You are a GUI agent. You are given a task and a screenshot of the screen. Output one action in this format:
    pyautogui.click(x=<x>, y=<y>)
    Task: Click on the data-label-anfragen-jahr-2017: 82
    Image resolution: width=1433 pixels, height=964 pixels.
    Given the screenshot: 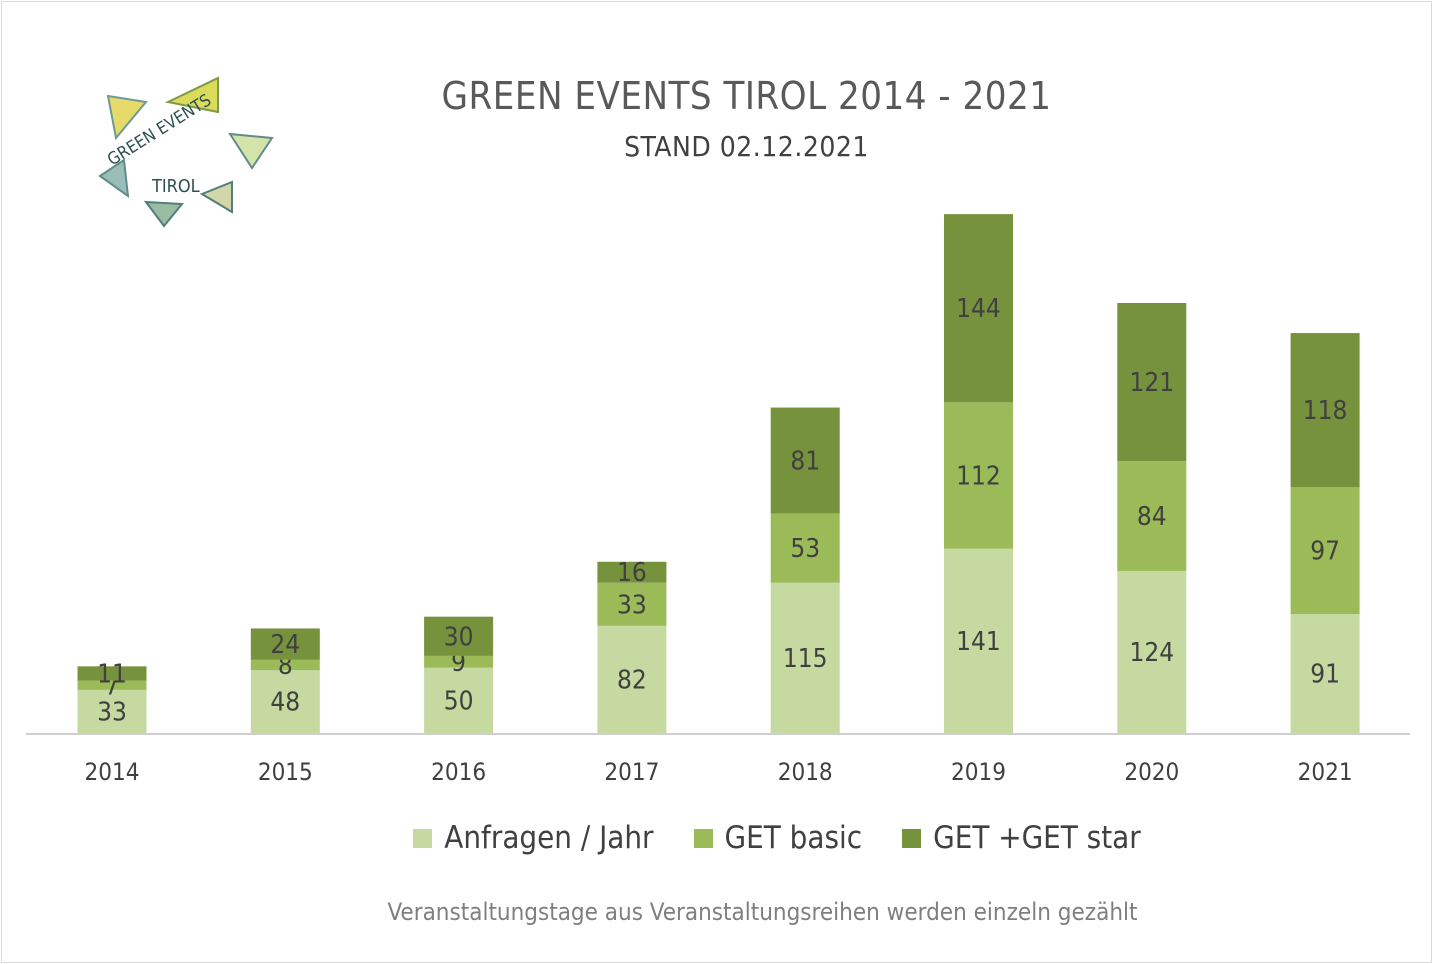 What is the action you would take?
    pyautogui.click(x=632, y=680)
    